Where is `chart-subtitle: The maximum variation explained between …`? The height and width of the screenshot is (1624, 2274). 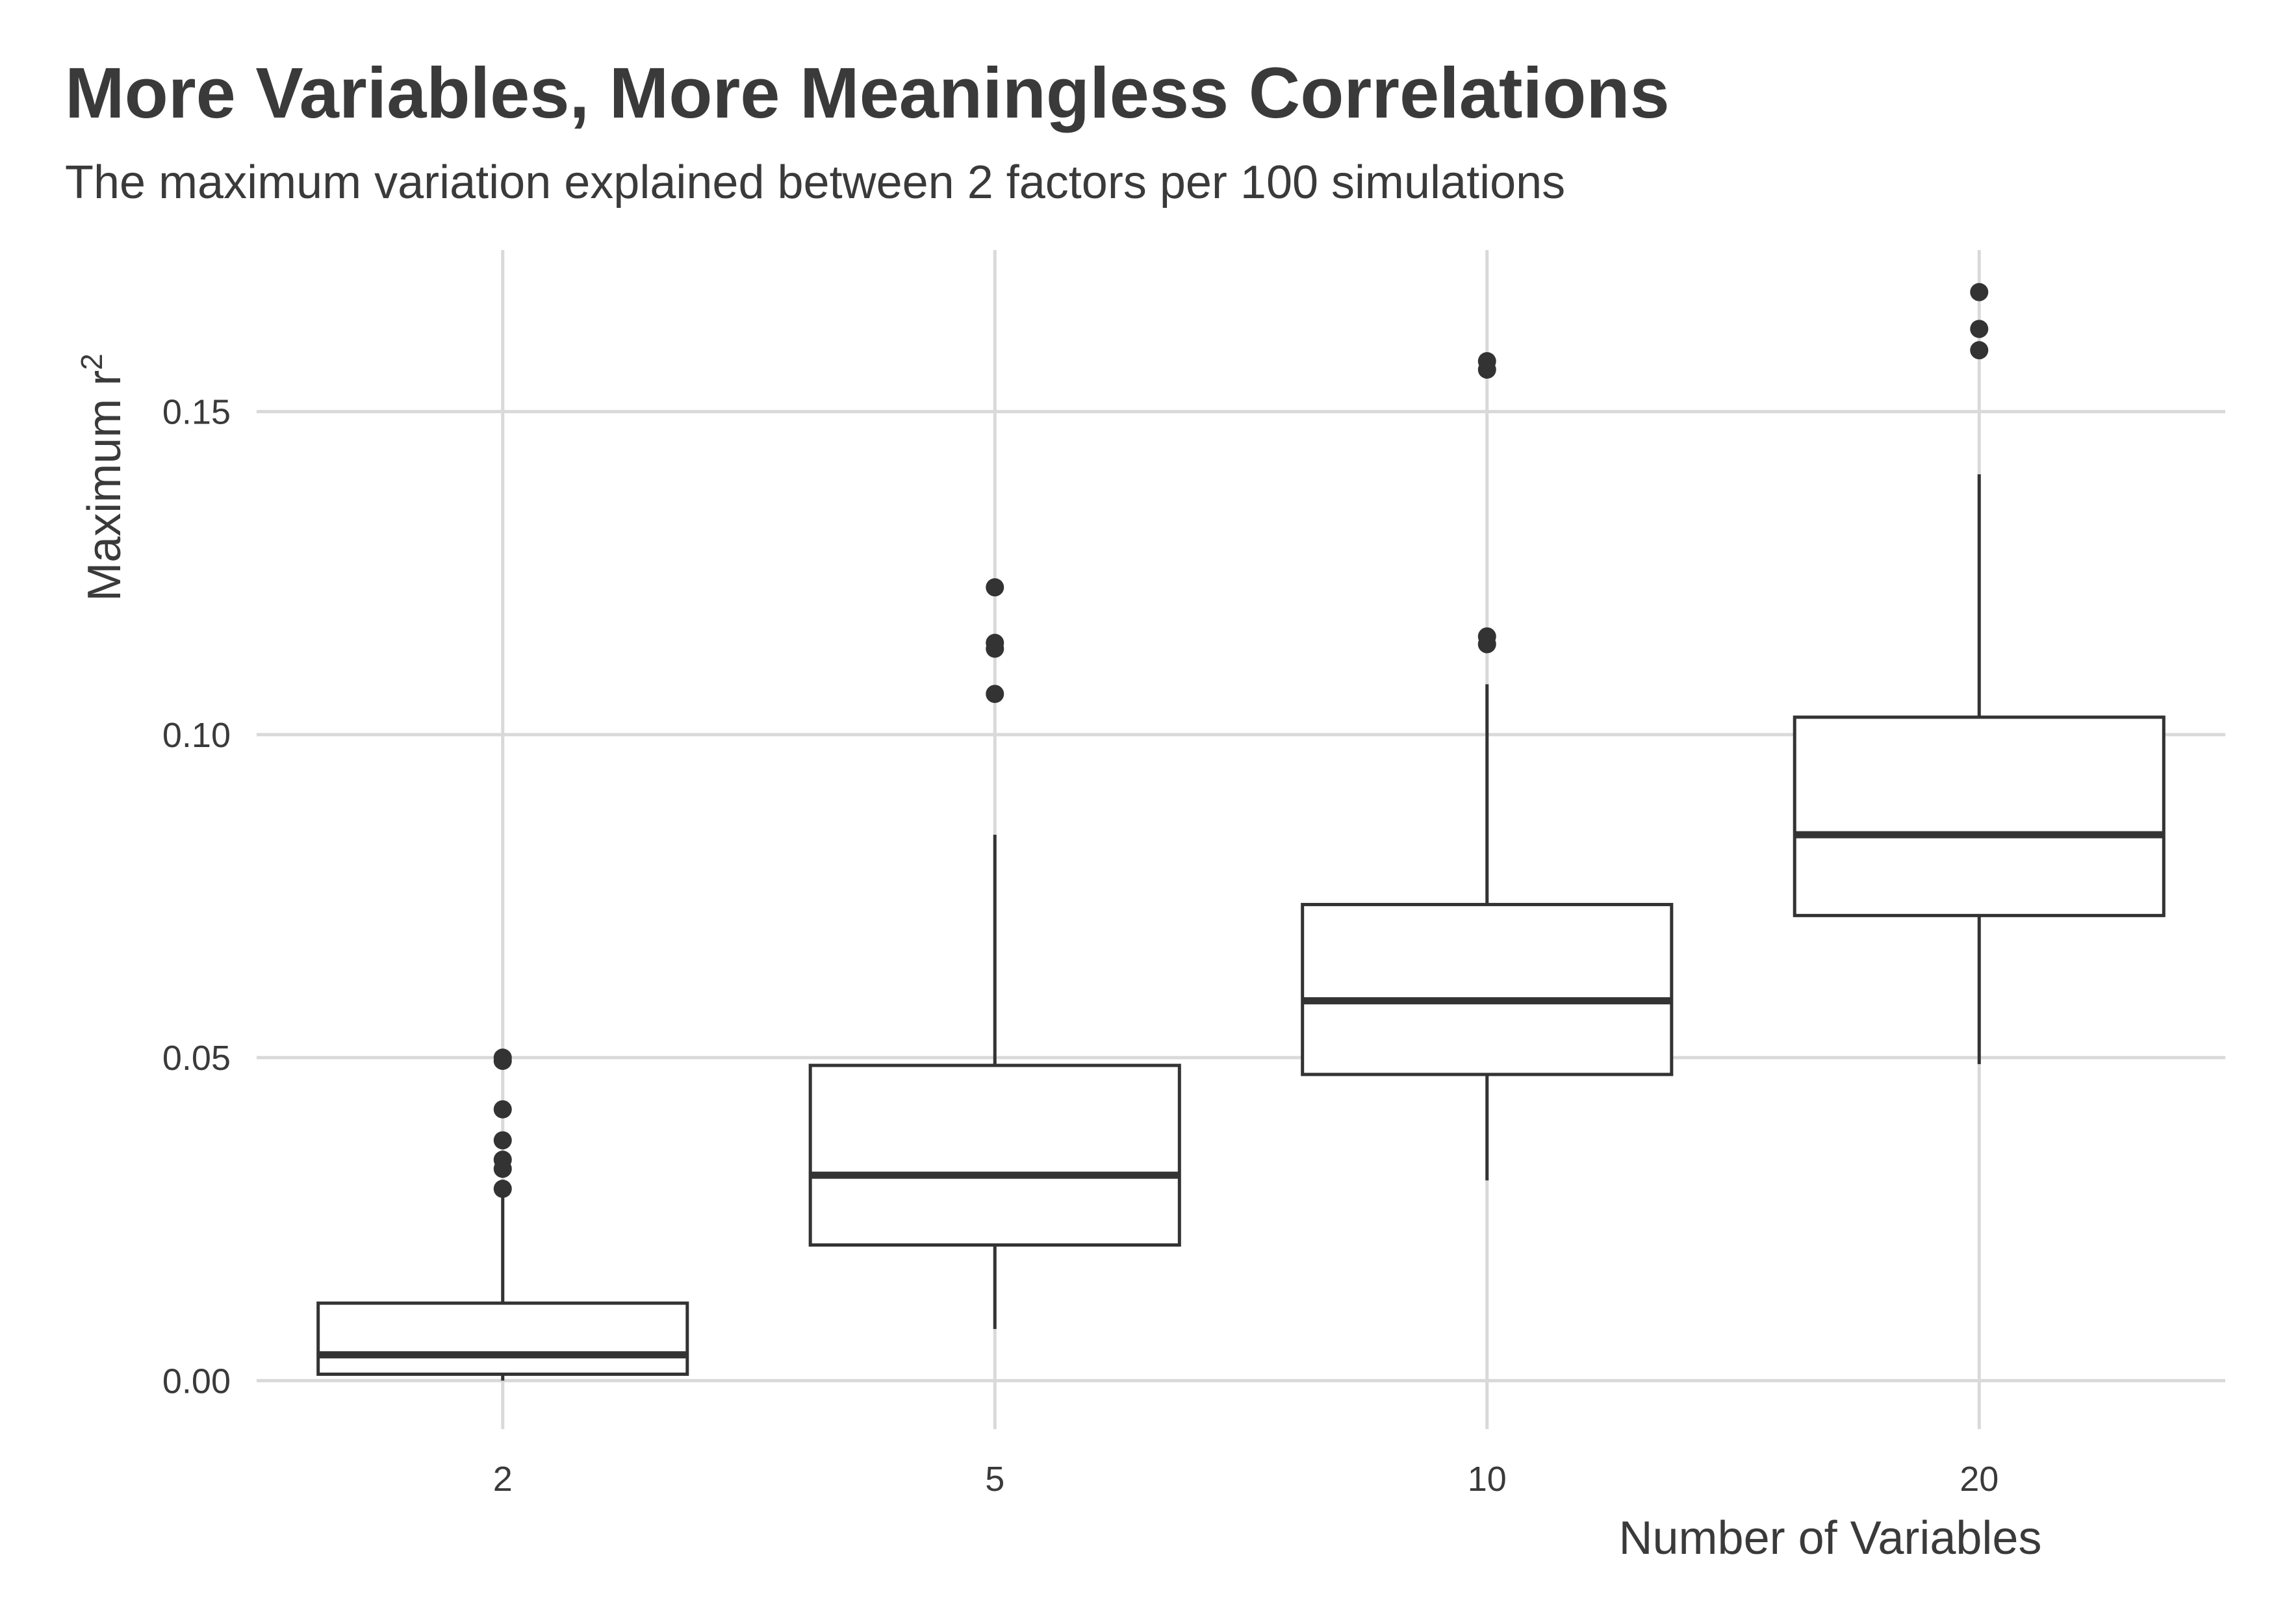
chart-subtitle: The maximum variation explained between … is located at coordinates (815, 183).